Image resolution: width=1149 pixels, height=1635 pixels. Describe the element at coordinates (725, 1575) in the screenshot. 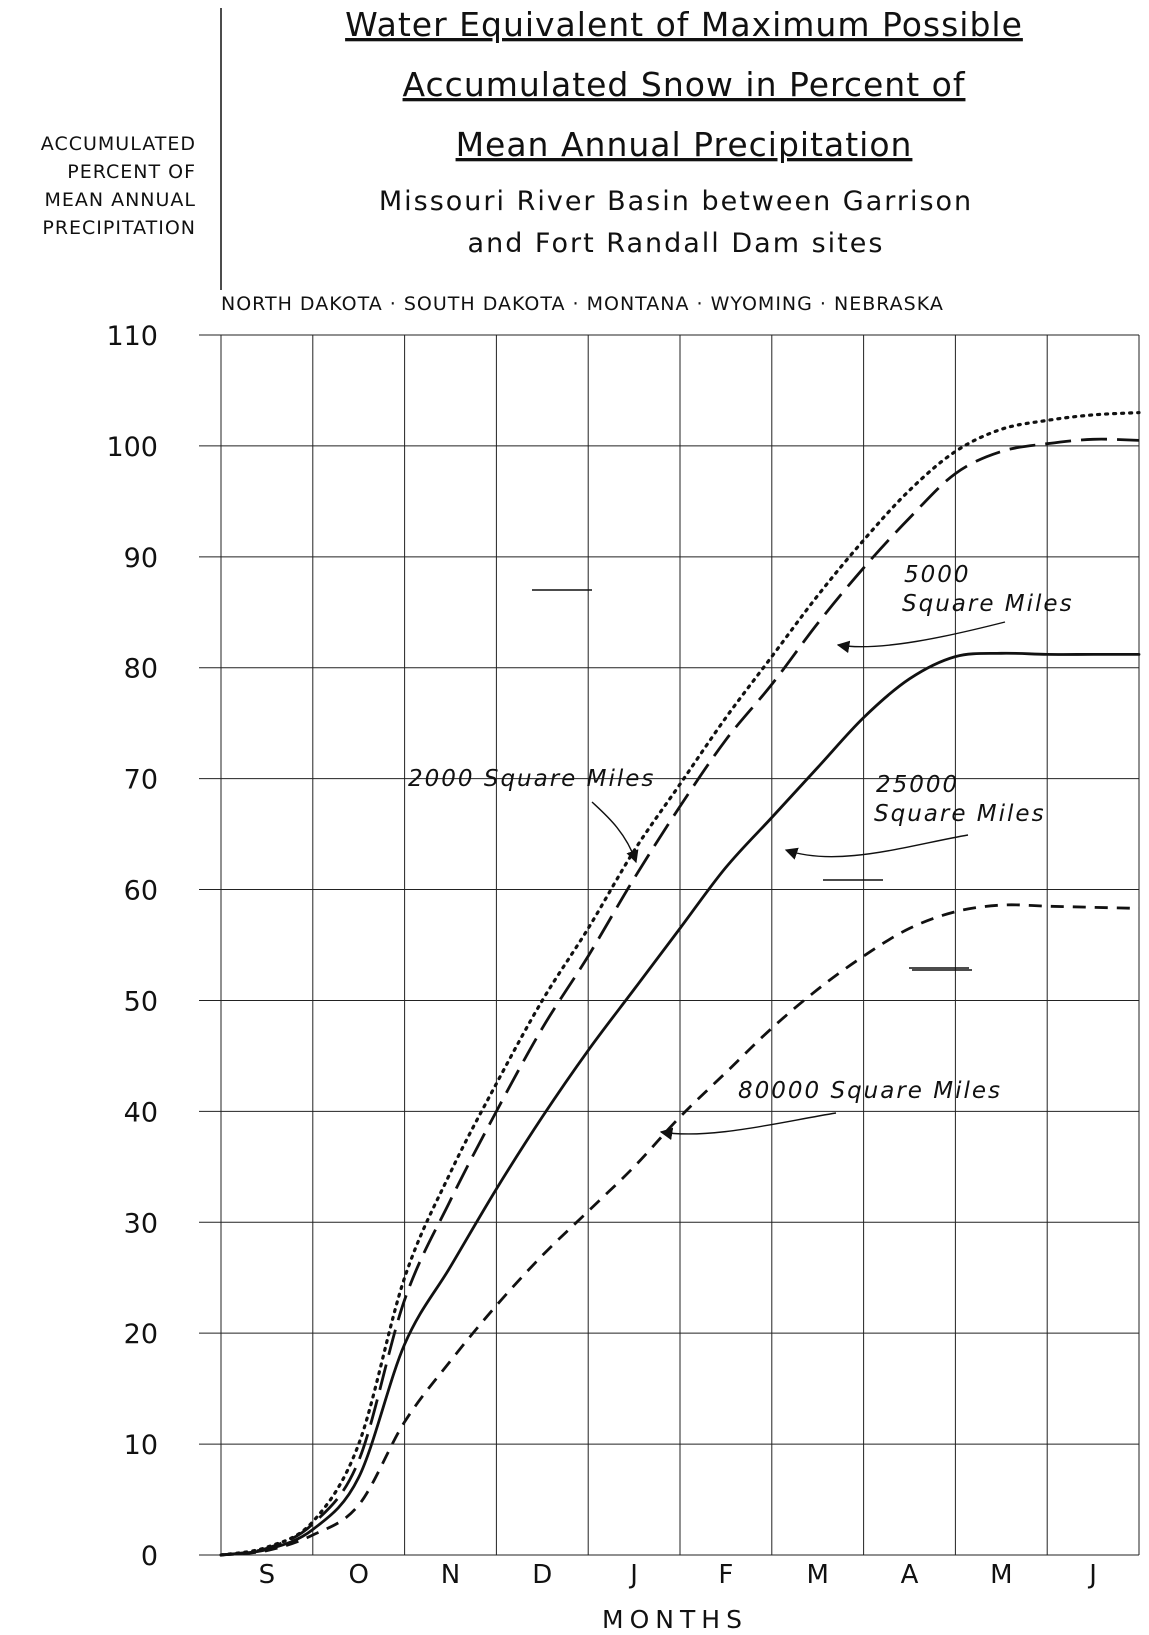

I see `x-tick-label: F` at that location.